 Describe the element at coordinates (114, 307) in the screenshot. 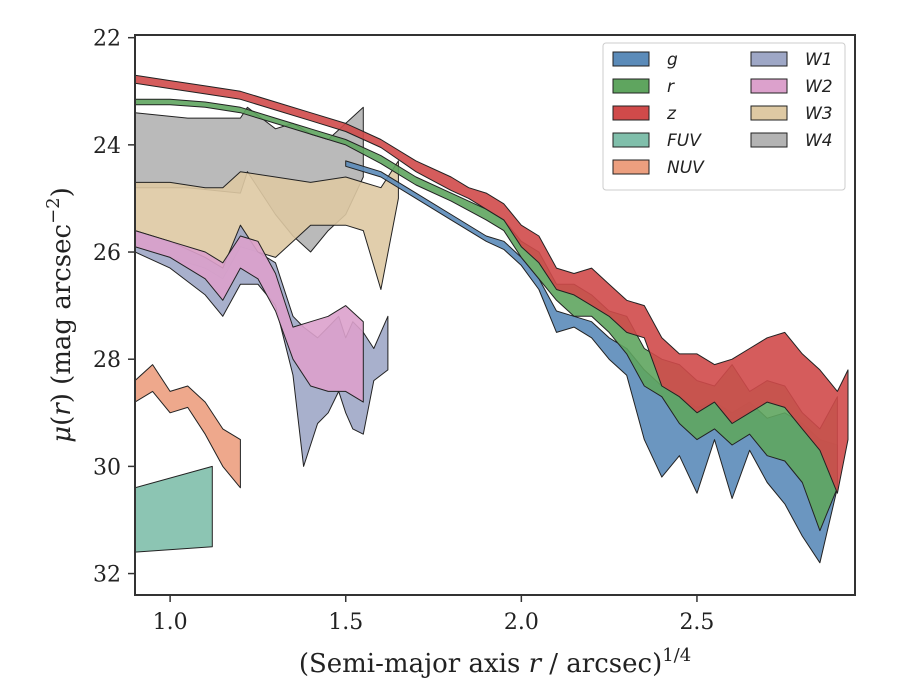

I see `y-axis: 22 24 26 28 30 32` at that location.